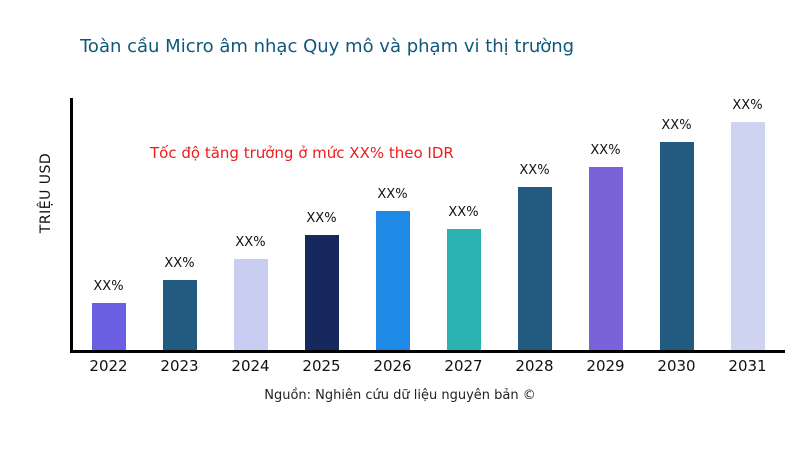  Describe the element at coordinates (108, 366) in the screenshot. I see `x-tick-2022: 2022` at that location.